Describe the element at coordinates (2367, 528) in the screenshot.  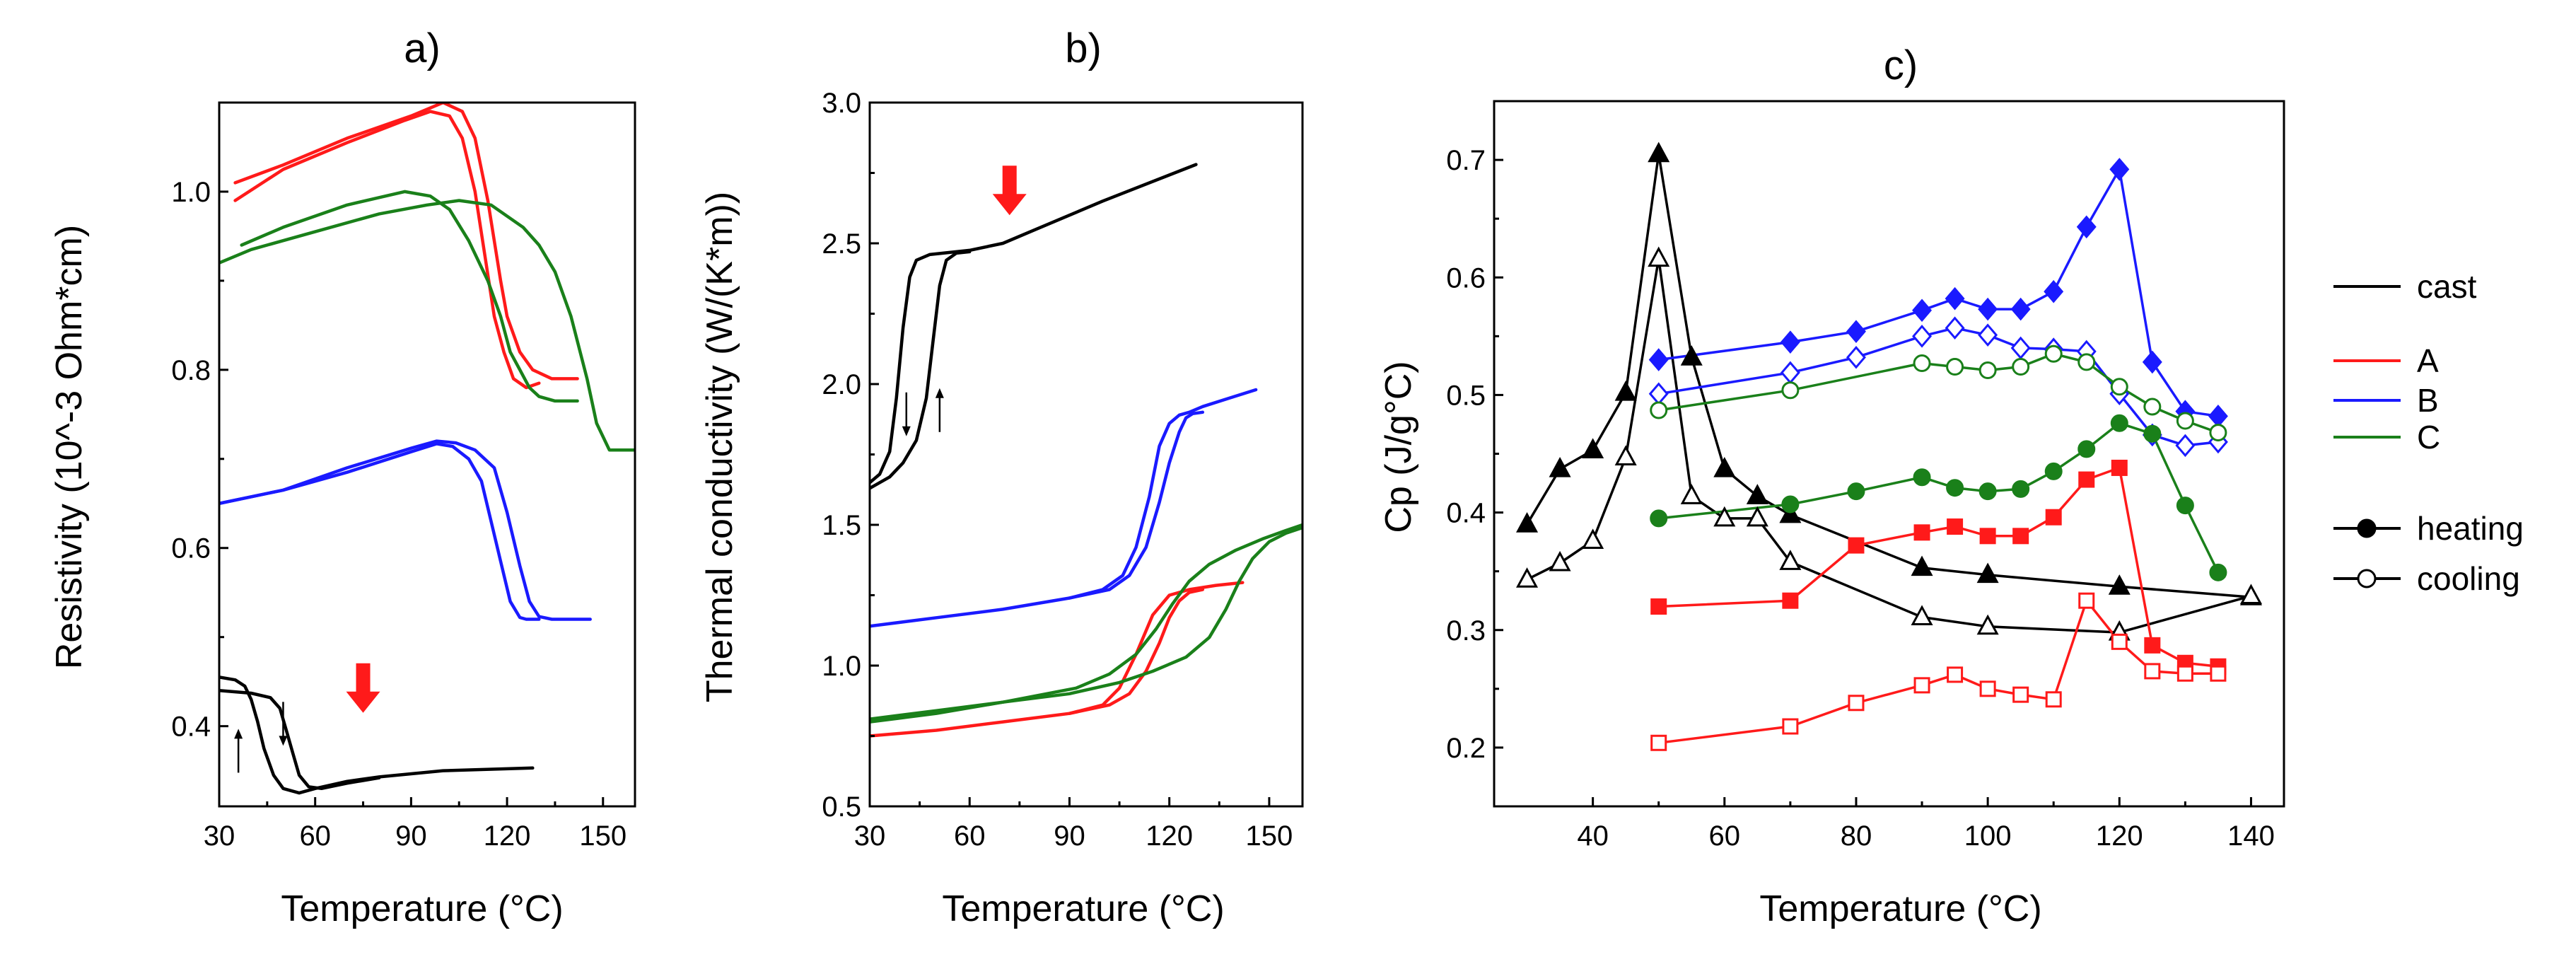
I see `legend-marker-heating` at that location.